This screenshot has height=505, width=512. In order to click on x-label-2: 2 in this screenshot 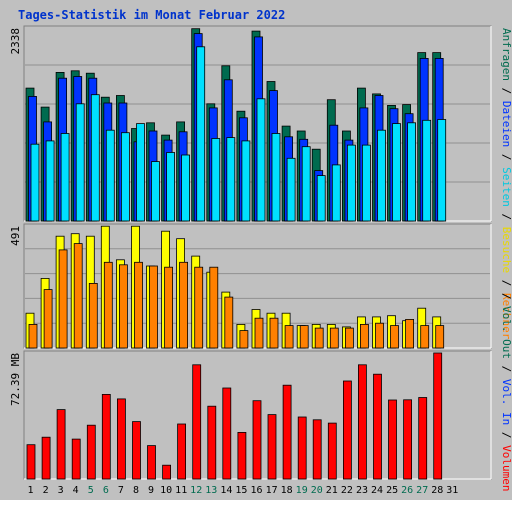, I will do `click(46, 490)`.